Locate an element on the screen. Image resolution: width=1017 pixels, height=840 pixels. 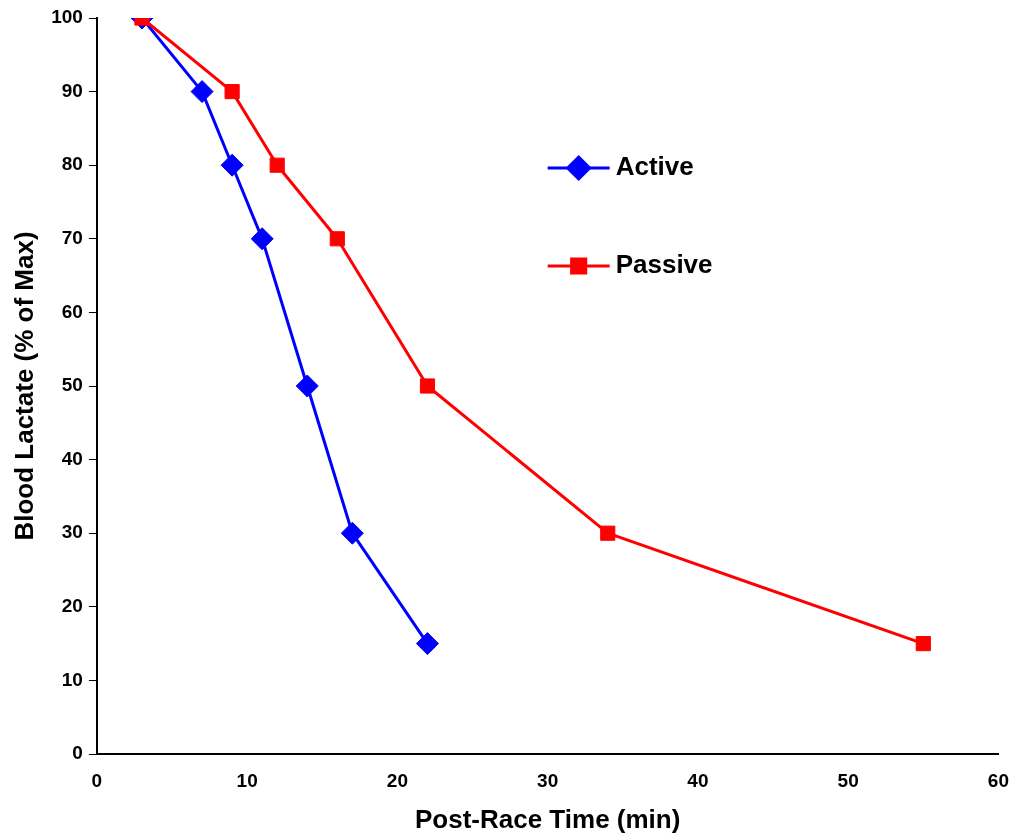
x-tick-label: 0 is located at coordinates (97, 780).